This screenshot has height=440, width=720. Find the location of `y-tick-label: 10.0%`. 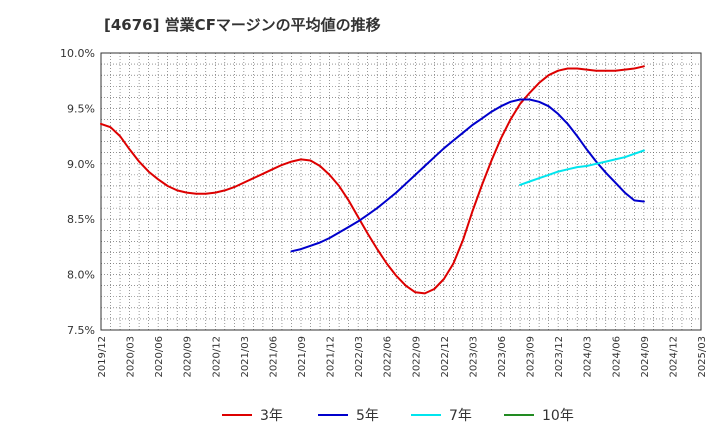

y-tick-label: 10.0% is located at coordinates (77, 53).